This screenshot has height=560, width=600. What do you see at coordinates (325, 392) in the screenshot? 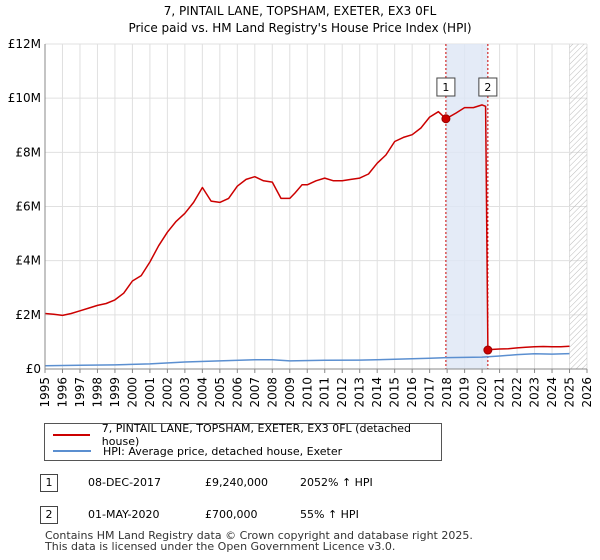
I see `x-tick-label: 2011` at bounding box center [325, 392].